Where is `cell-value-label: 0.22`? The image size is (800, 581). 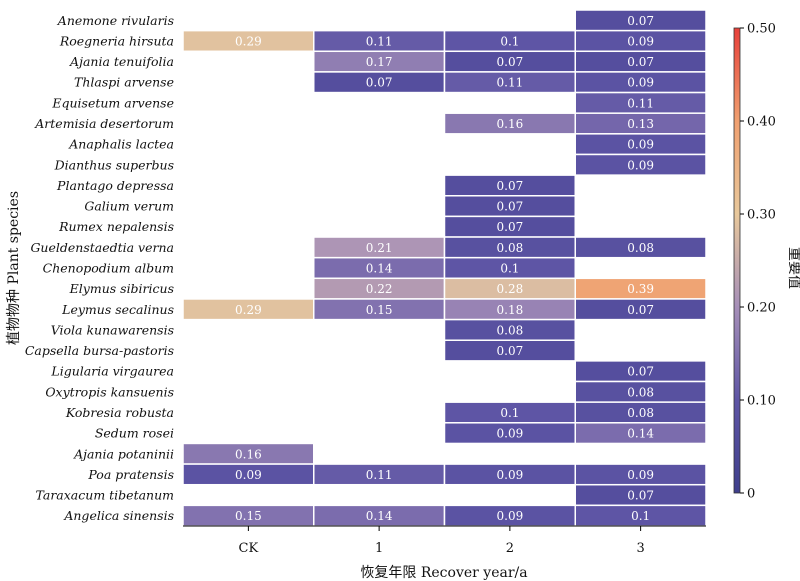 cell-value-label: 0.22 is located at coordinates (379, 289).